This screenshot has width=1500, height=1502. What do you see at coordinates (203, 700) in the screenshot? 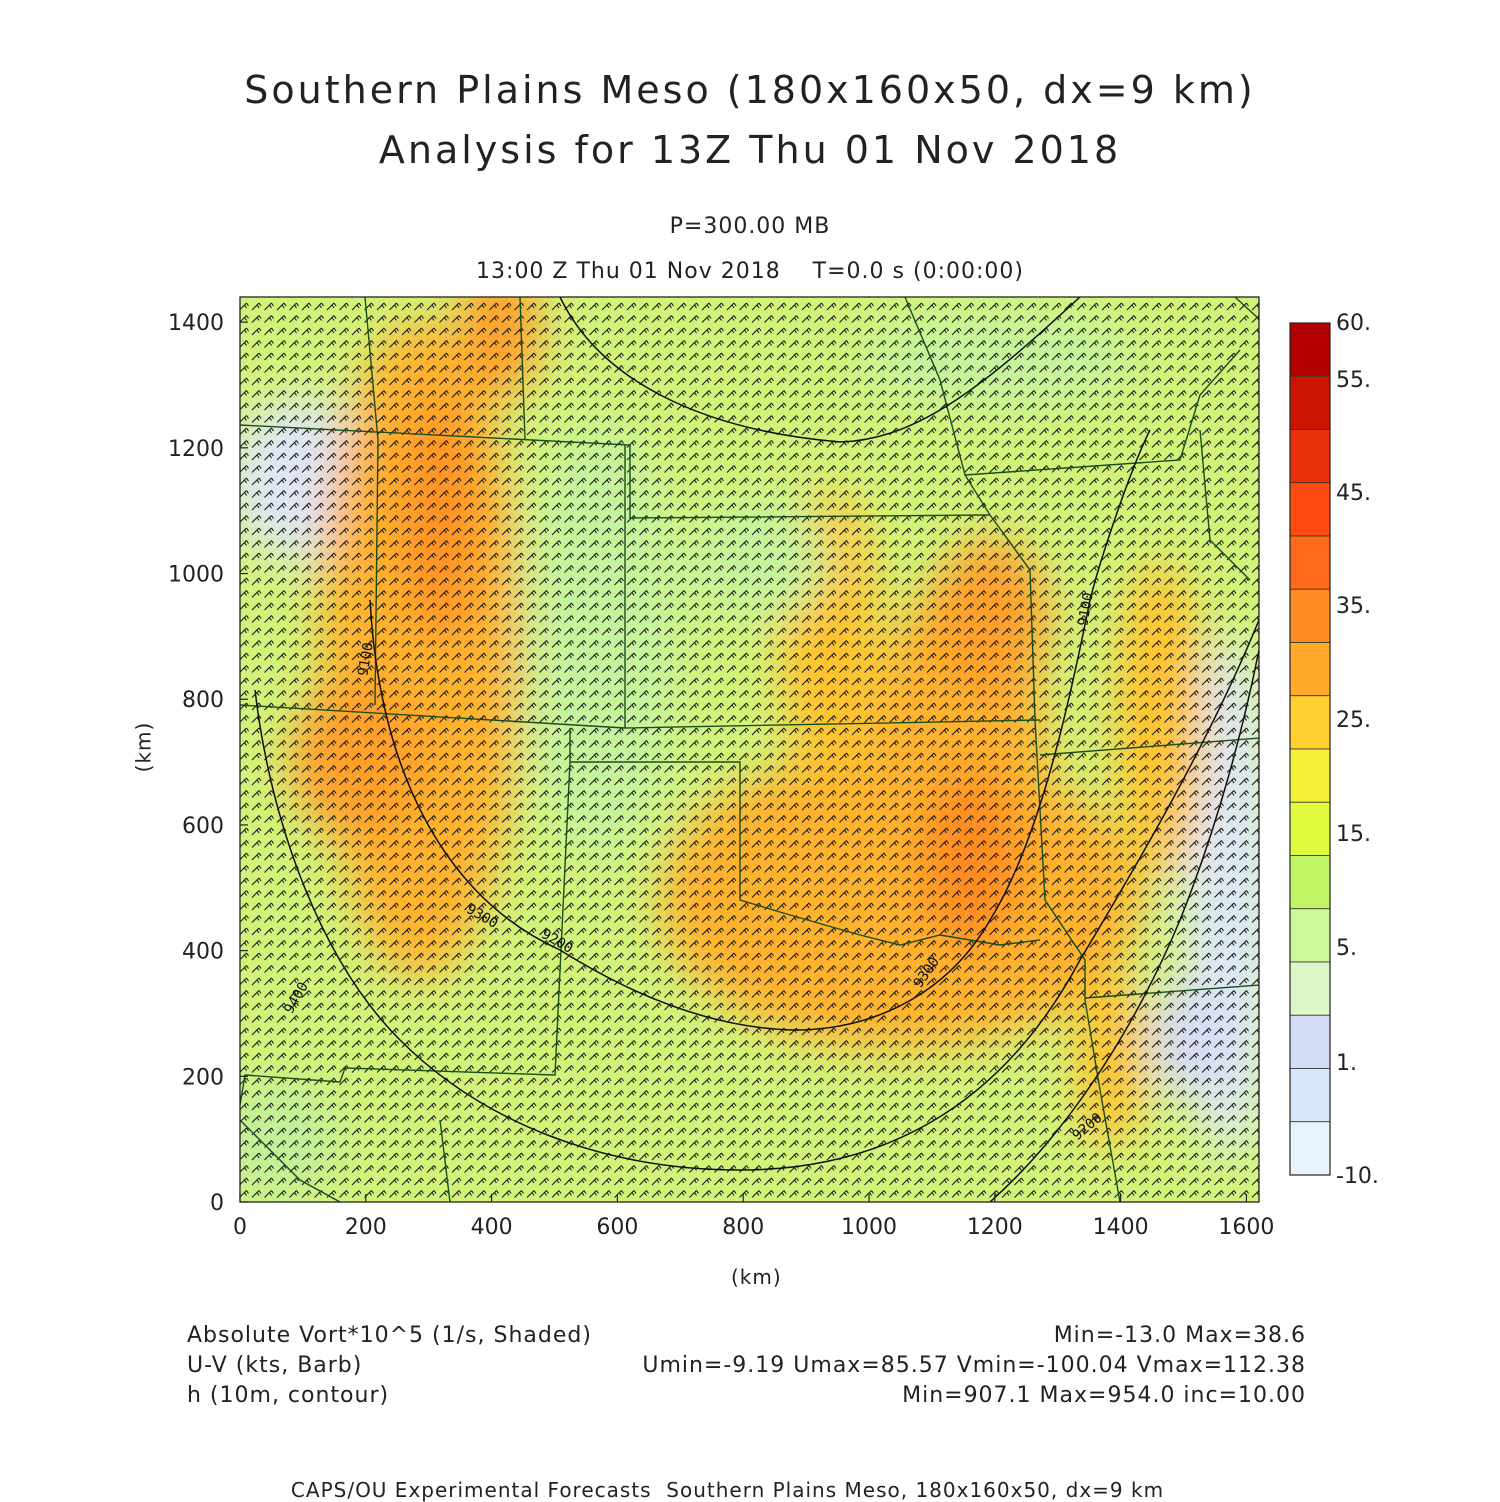
I see `y-tick-label: 800` at bounding box center [203, 700].